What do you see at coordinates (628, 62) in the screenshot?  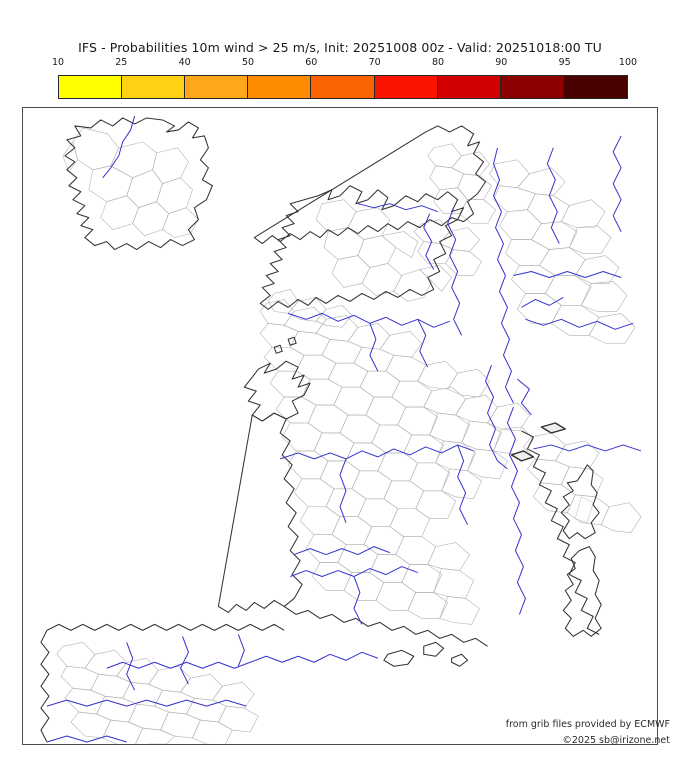 I see `colorbar-tick-label: 100` at bounding box center [628, 62].